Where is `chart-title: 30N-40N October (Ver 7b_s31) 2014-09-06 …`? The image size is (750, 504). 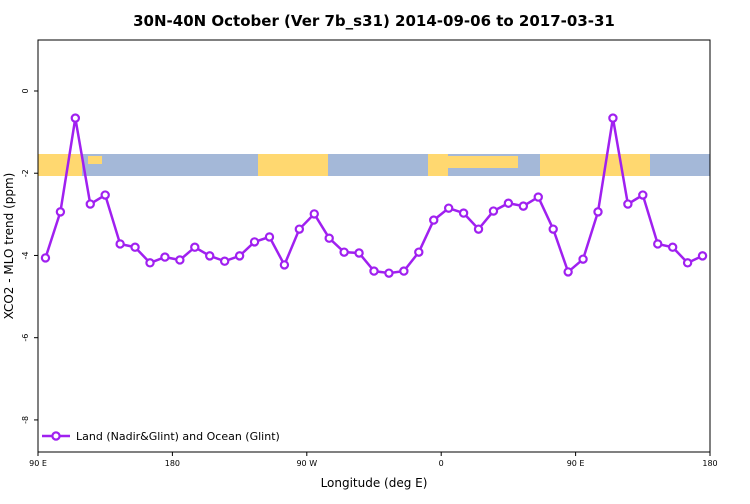 chart-title: 30N-40N October (Ver 7b_s31) 2014-09-06 … is located at coordinates (374, 21).